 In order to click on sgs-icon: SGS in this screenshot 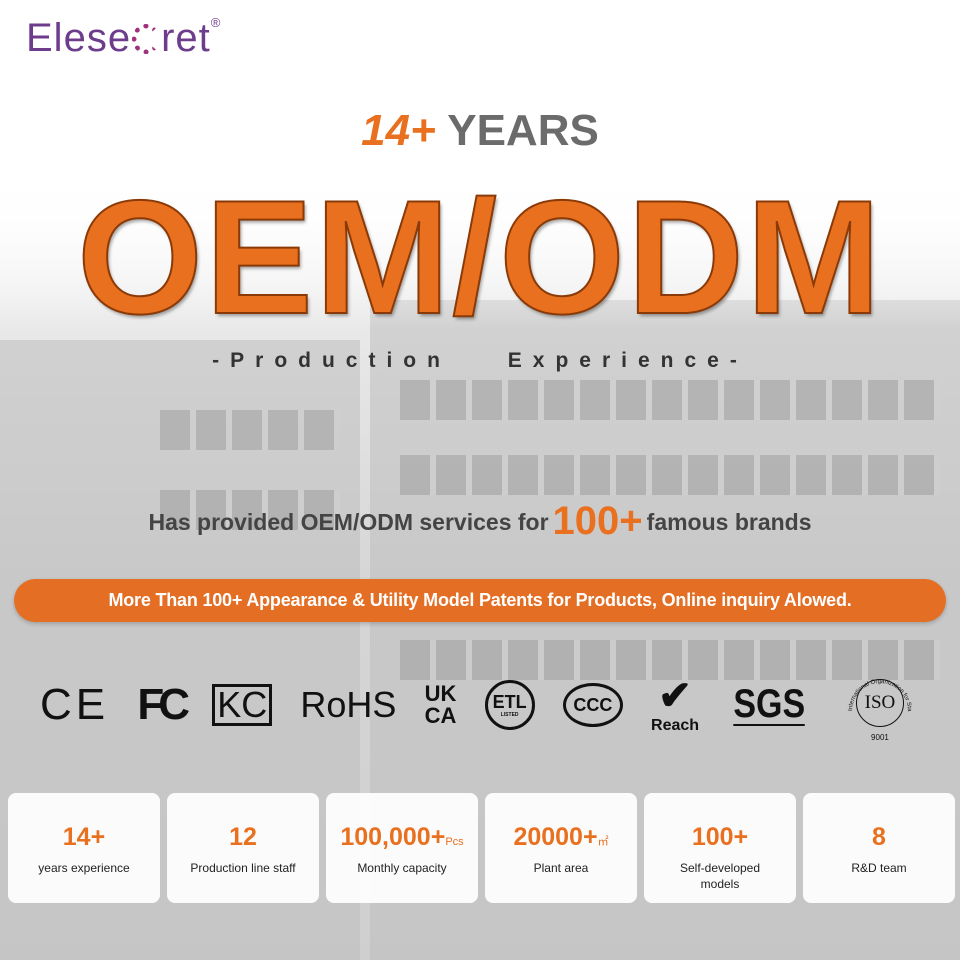, I will do `click(769, 704)`.